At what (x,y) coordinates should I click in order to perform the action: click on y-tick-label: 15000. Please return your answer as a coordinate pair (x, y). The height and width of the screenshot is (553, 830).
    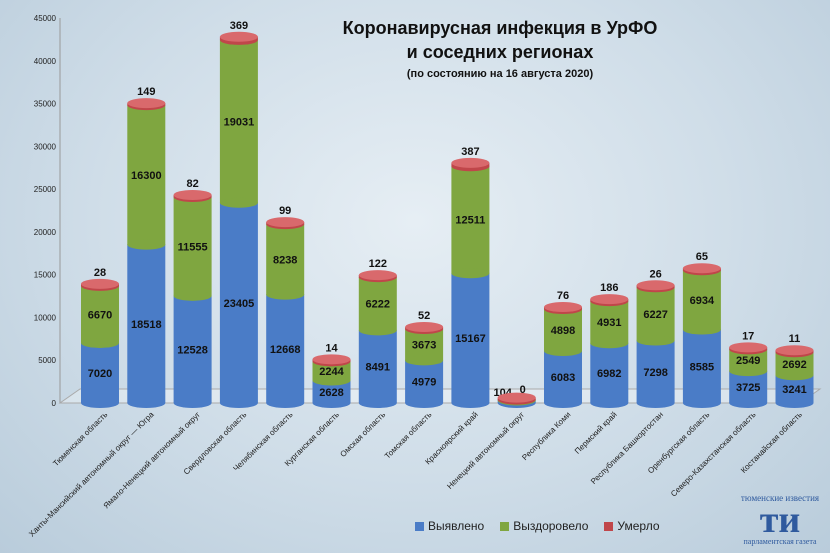
    Looking at the image, I should click on (45, 275).